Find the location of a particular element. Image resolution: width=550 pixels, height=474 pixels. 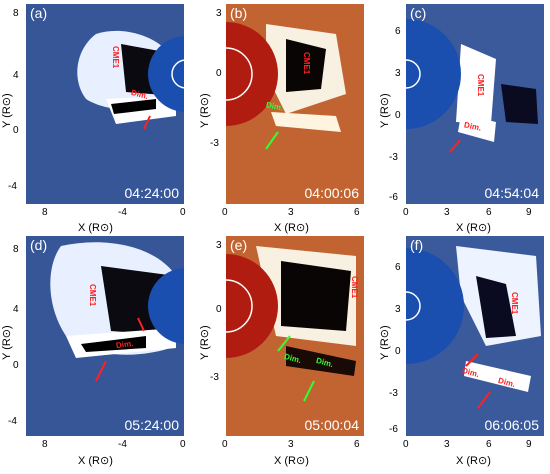

panel-label: (c) is located at coordinates (418, 13).